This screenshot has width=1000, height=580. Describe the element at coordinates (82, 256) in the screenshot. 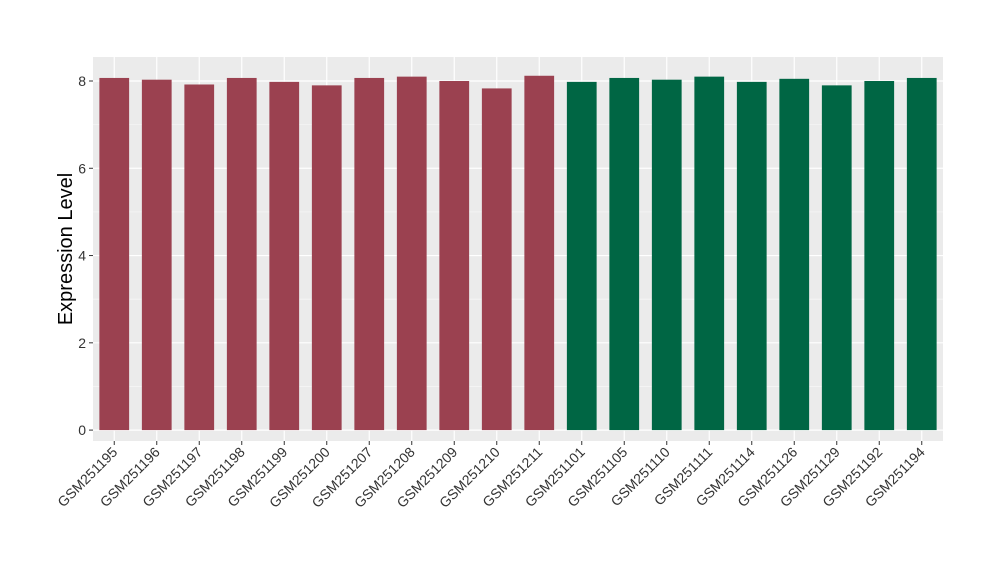

I see `y-tick-label: 4` at that location.